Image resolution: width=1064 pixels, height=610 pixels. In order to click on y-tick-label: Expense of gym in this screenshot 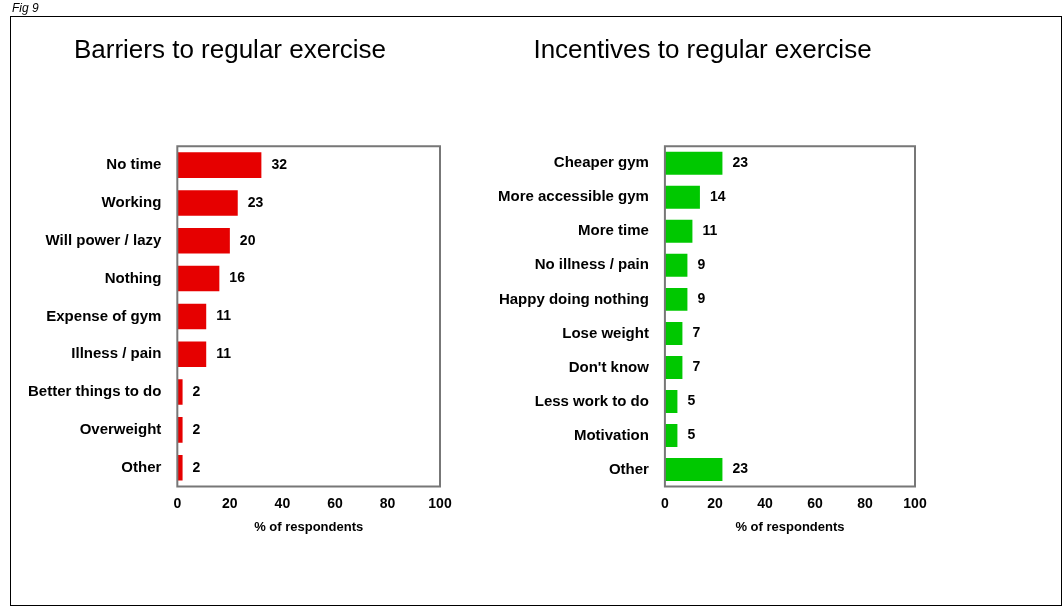, I will do `click(104, 315)`.